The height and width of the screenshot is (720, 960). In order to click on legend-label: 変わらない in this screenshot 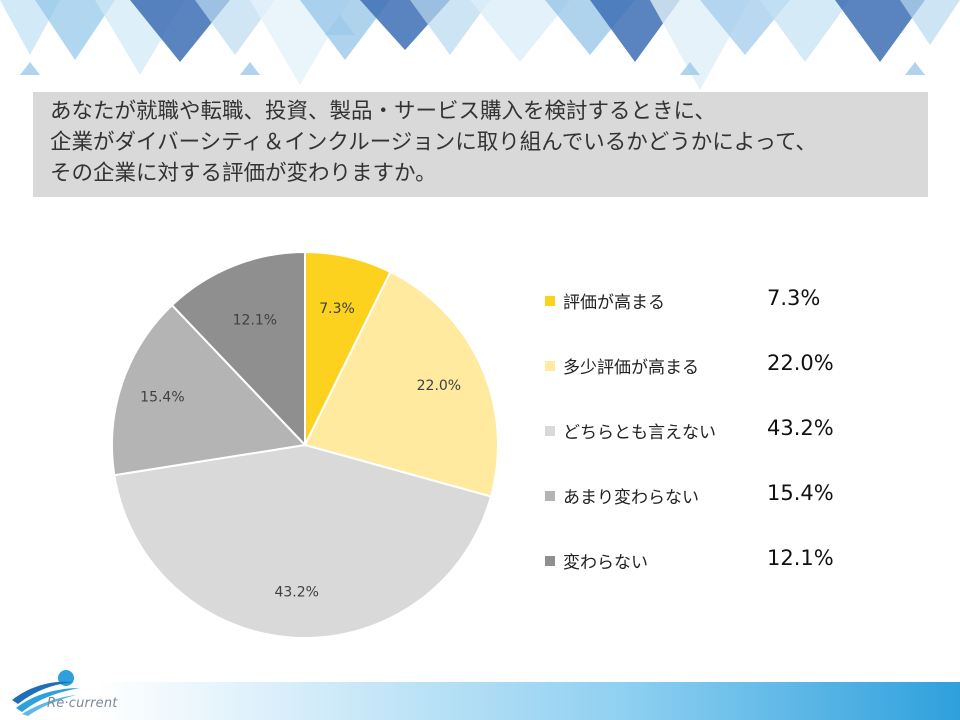, I will do `click(605, 563)`.